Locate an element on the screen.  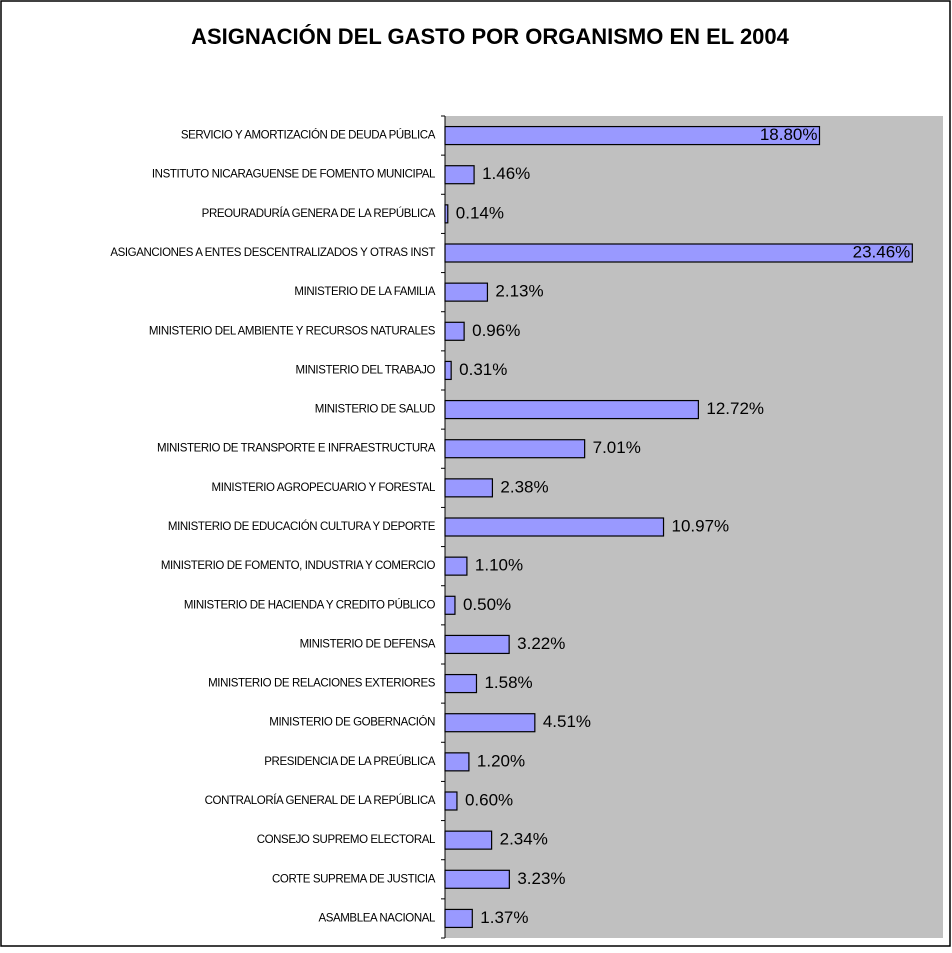
category-label: PREOURADURÍA GENERA DE LA REPÚBLICA is located at coordinates (319, 213).